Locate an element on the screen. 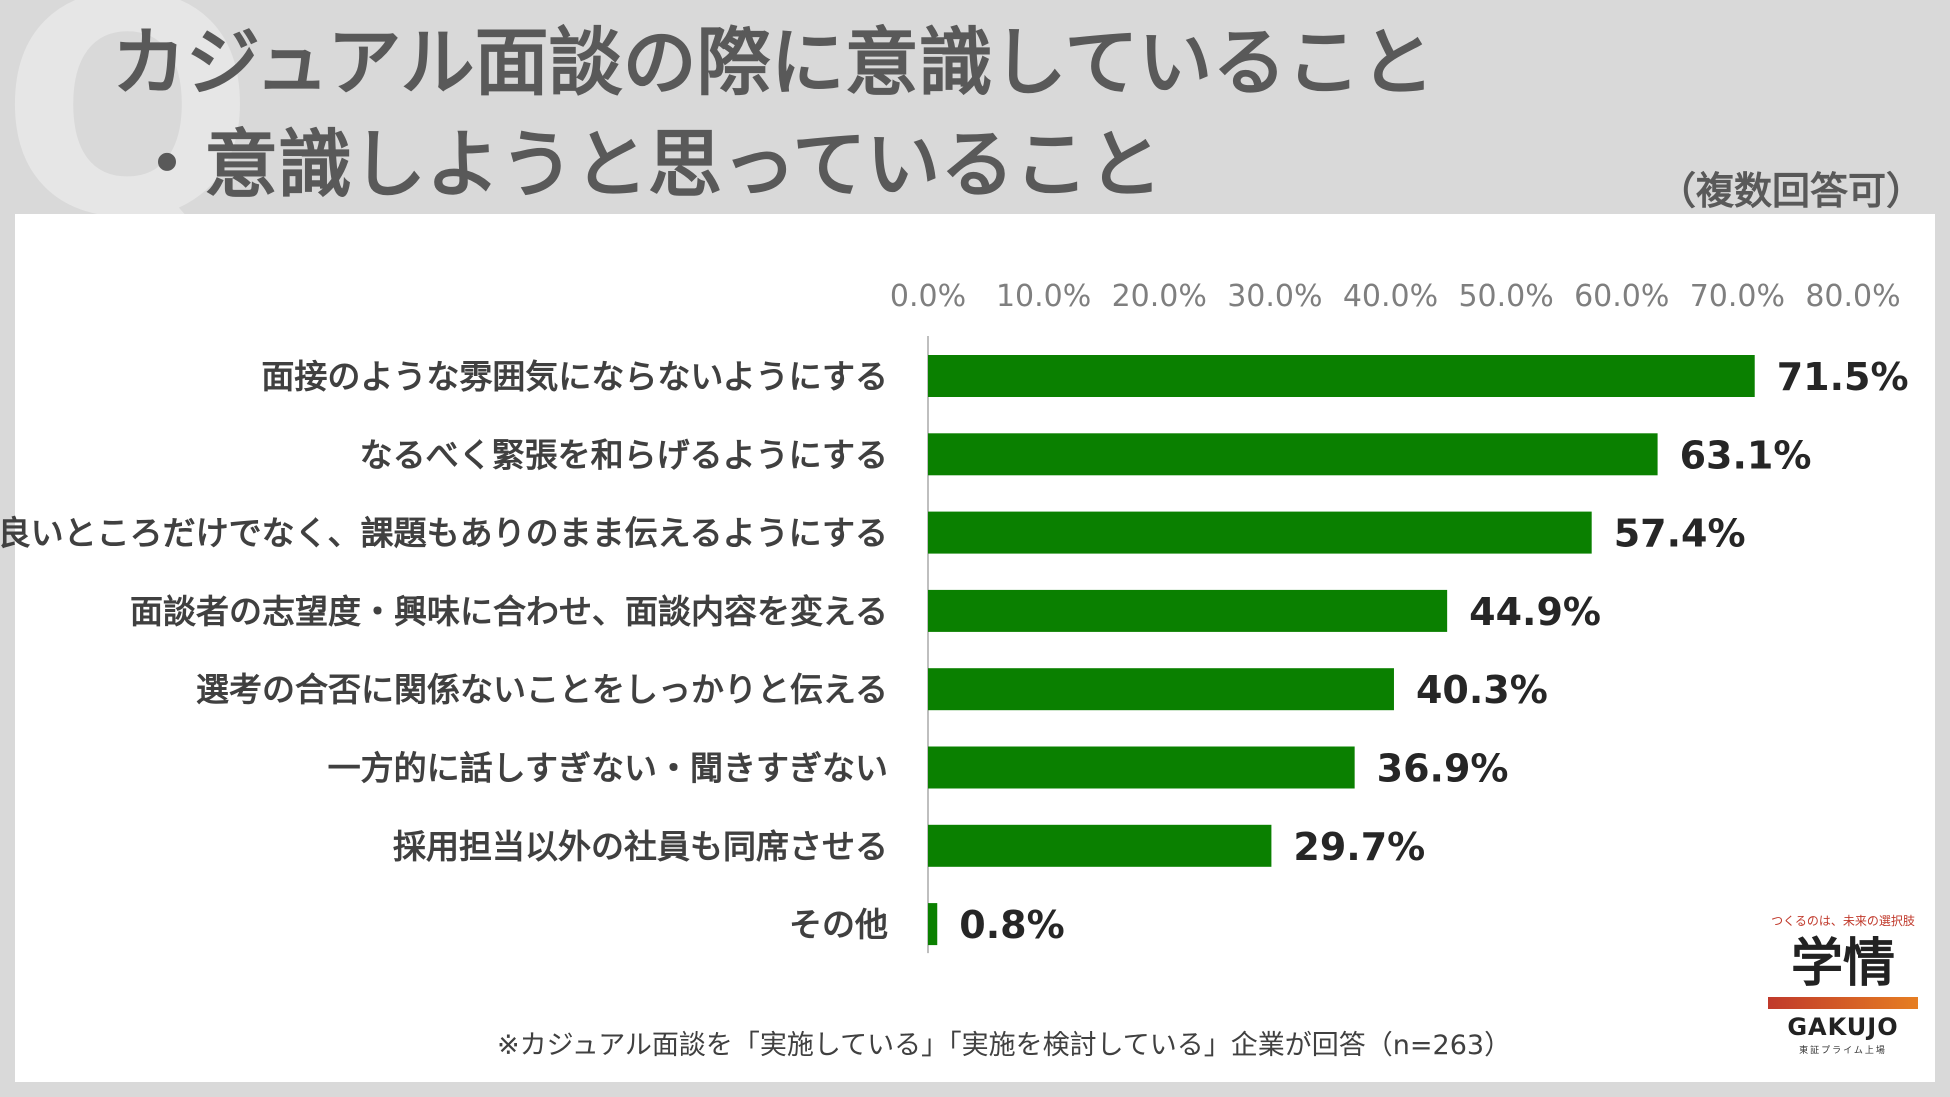 The height and width of the screenshot is (1097, 1950). x-tick-label: 40.0% is located at coordinates (1390, 296).